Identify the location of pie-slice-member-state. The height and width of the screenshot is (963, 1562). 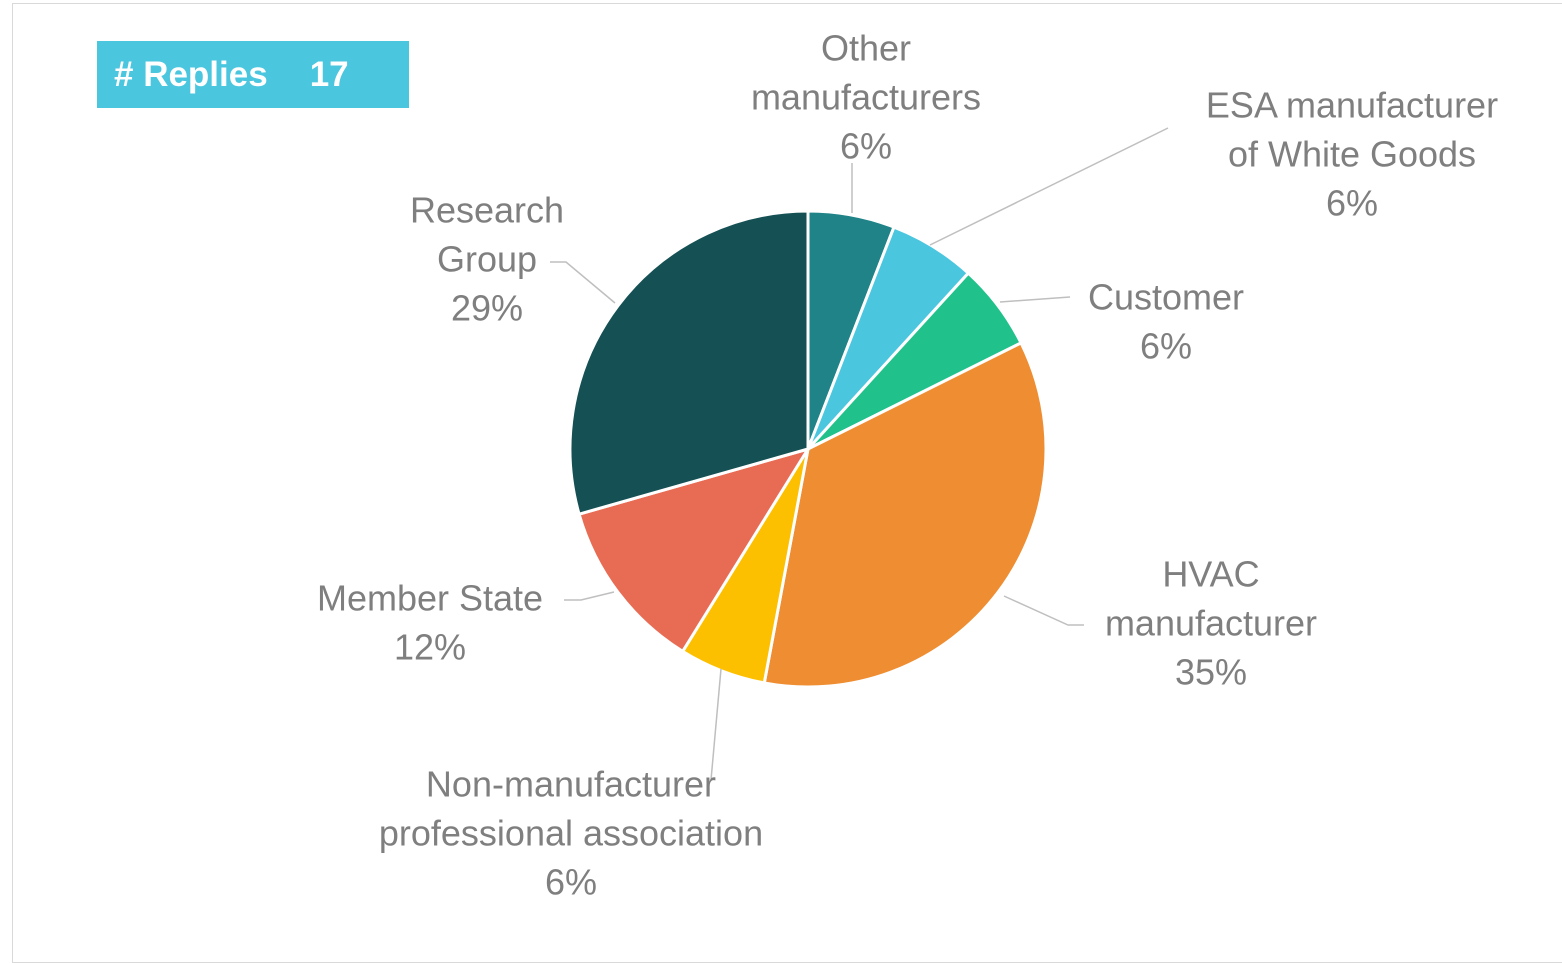
(694, 550).